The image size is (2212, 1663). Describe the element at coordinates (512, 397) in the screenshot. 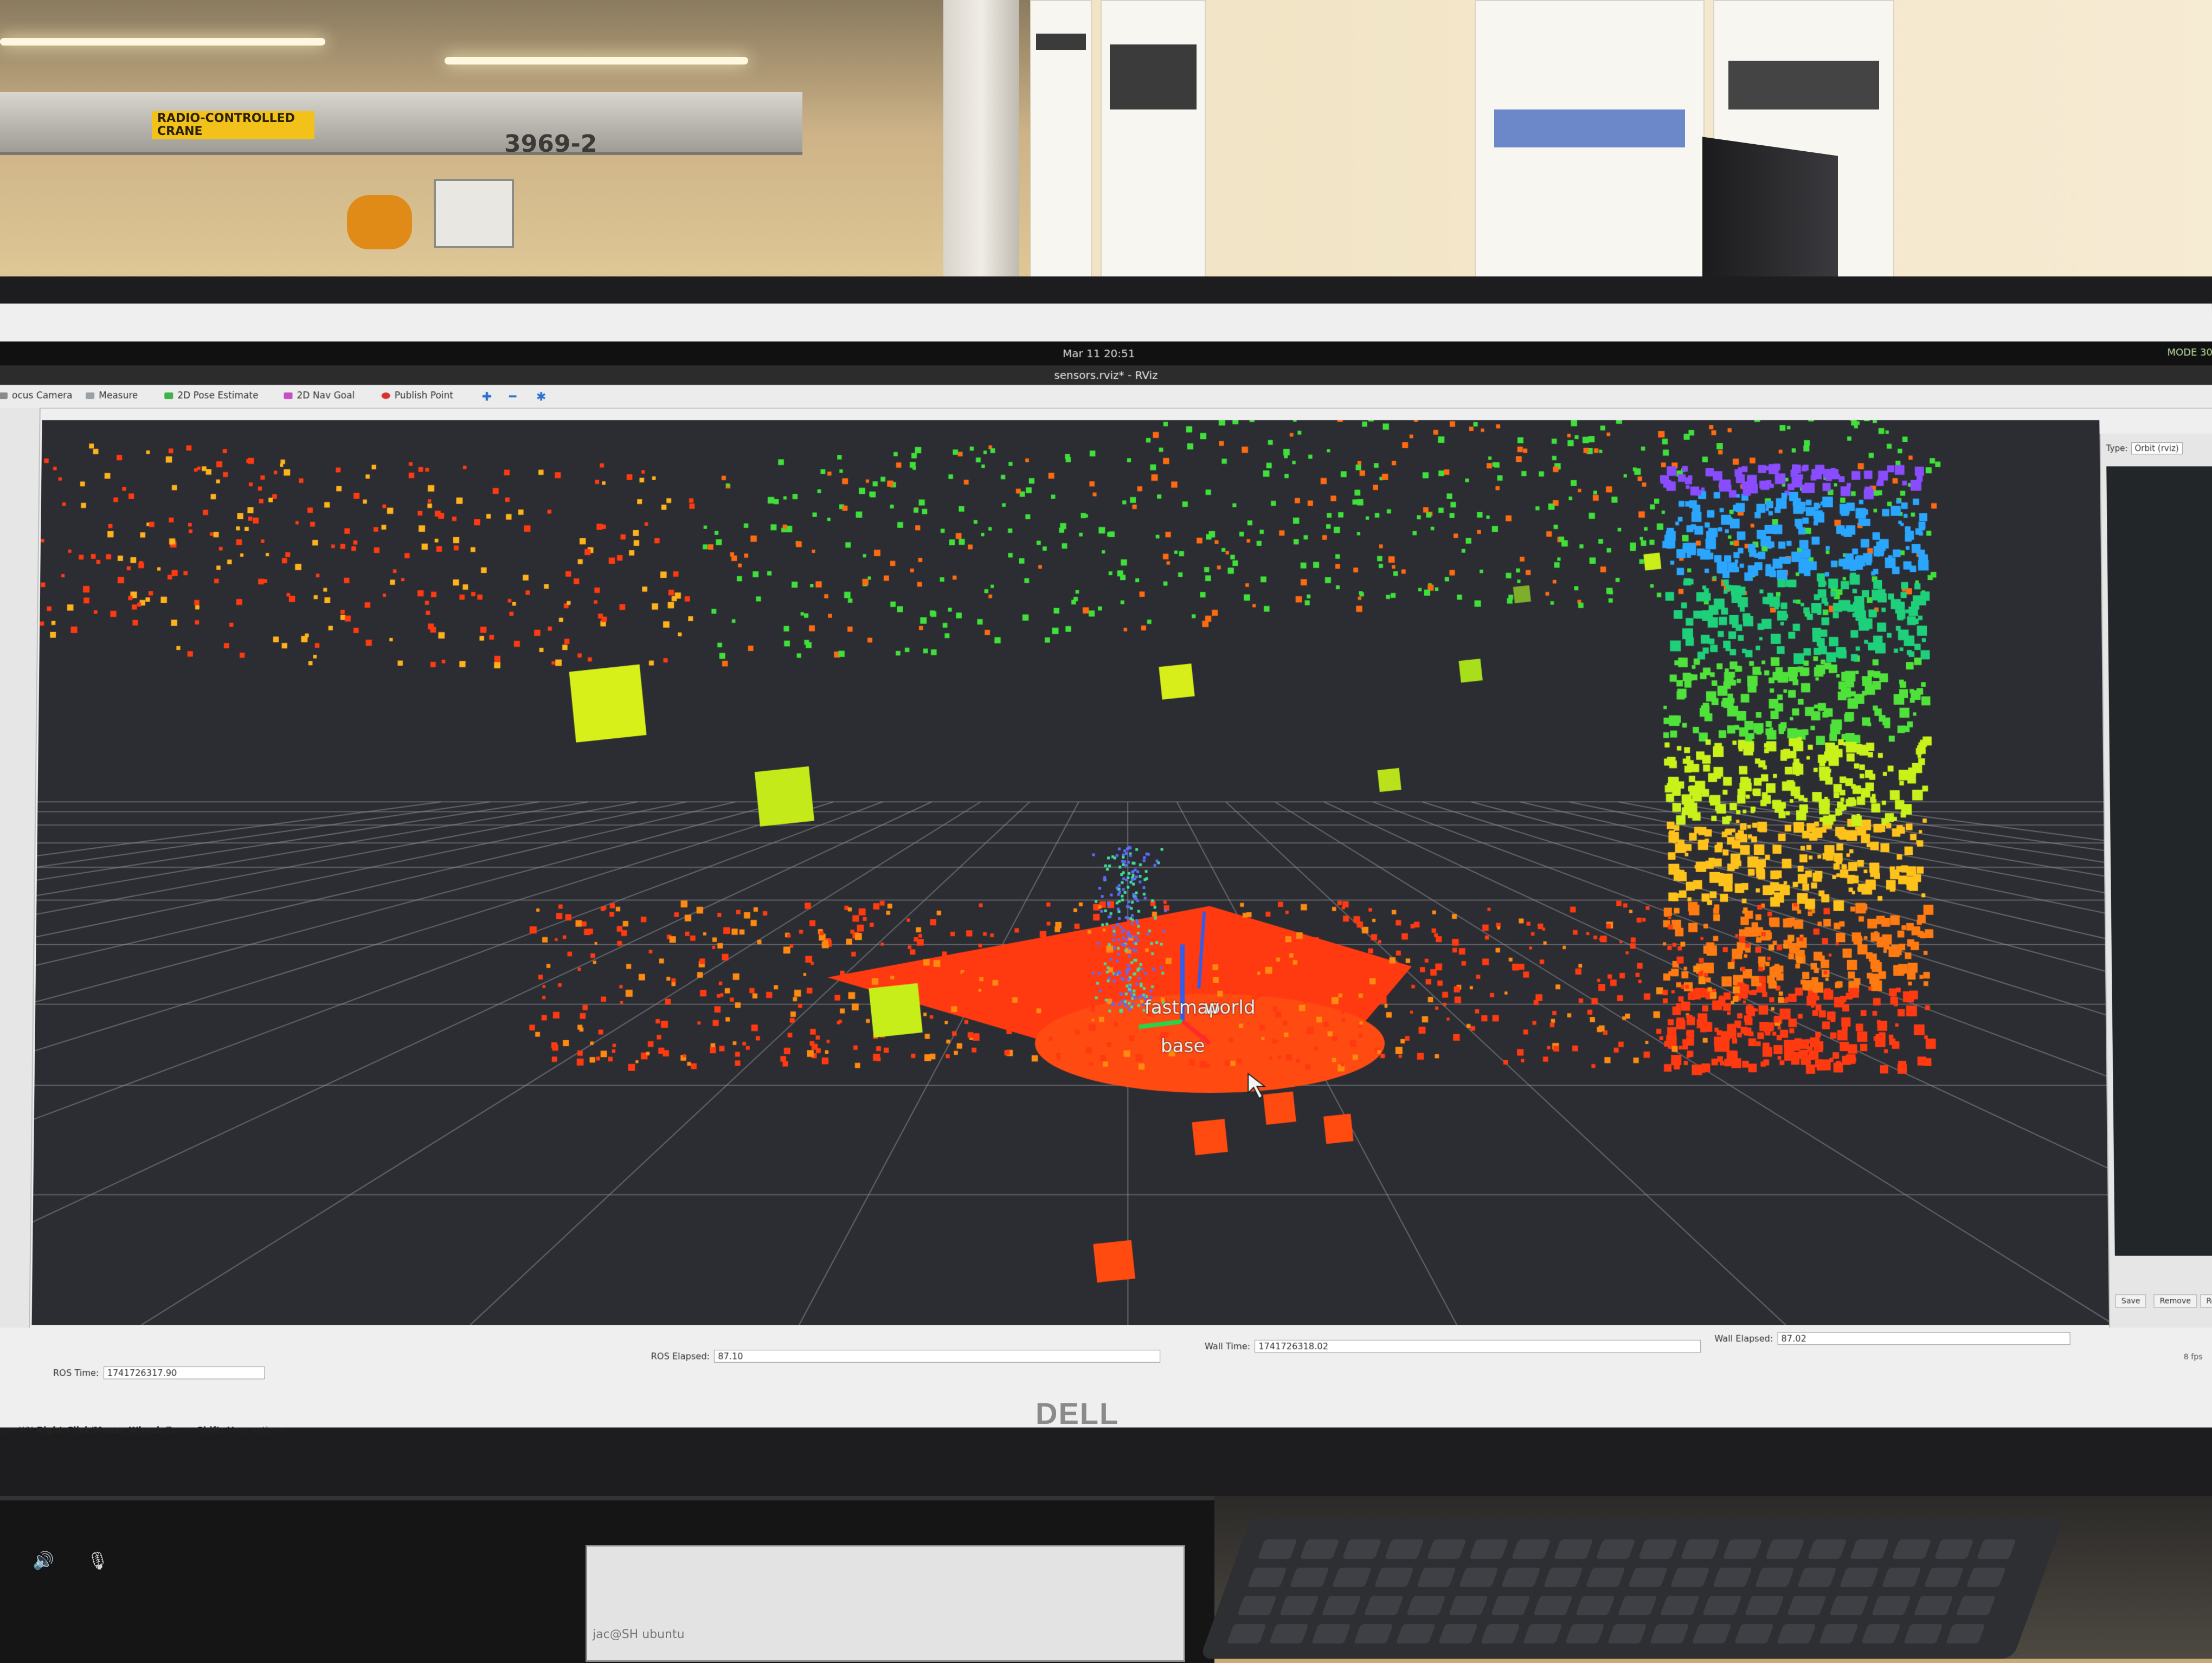

I see `tool-remove: ━` at that location.